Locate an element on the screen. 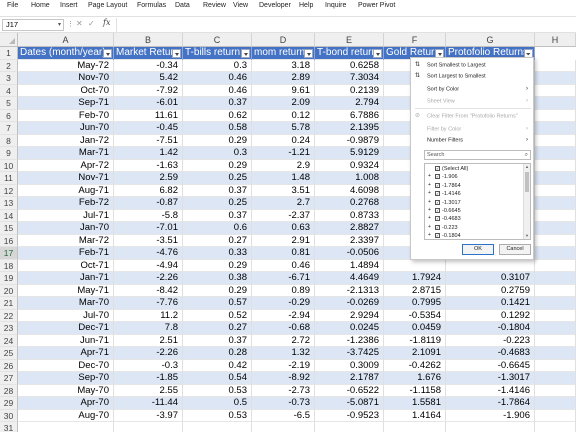  number-filters-item: Number Filters › is located at coordinates (473, 140).